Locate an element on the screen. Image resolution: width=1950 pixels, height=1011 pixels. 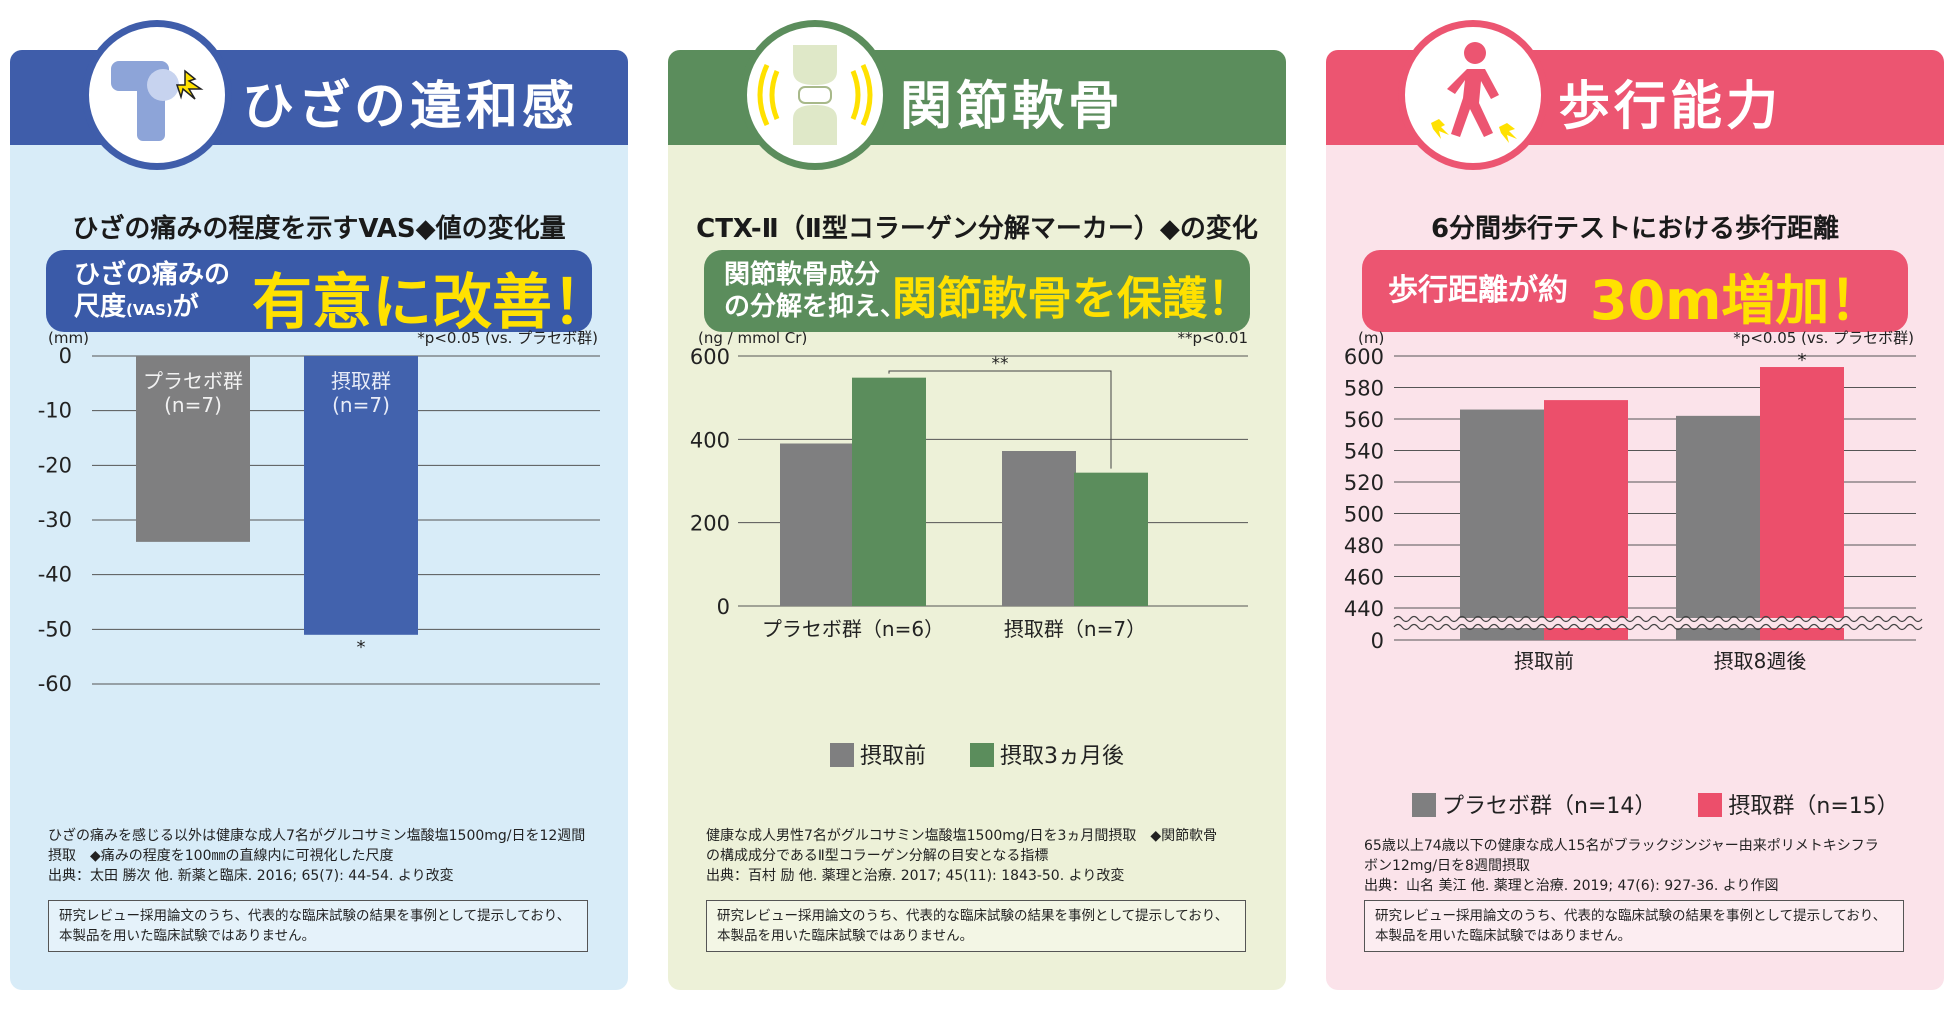
y-tick-label: -40 is located at coordinates (55, 575).